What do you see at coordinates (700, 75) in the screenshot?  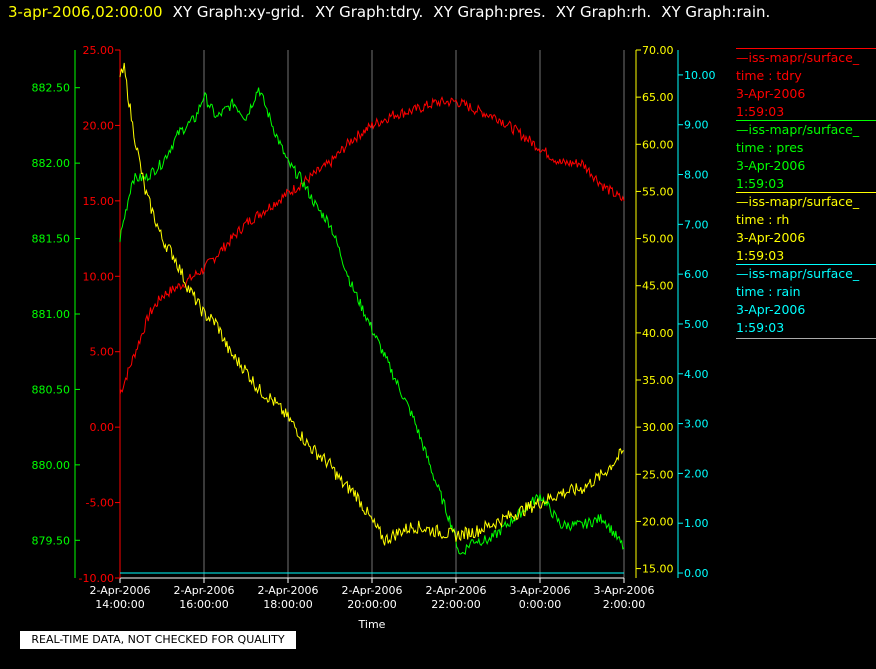 I see `rain-tick-label: 10.00` at bounding box center [700, 75].